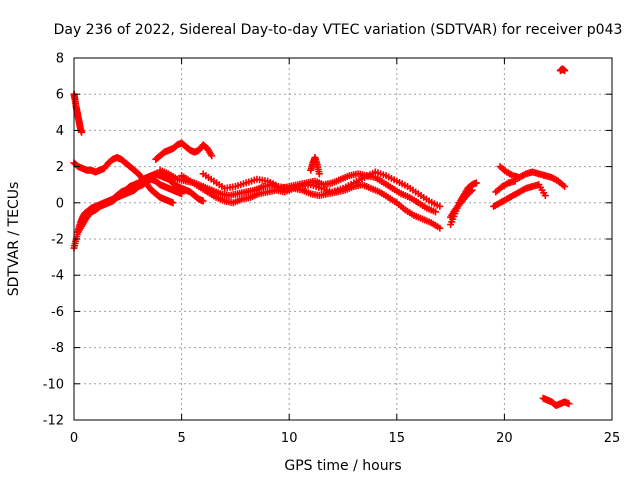  I want to click on series-spike, so click(315, 166).